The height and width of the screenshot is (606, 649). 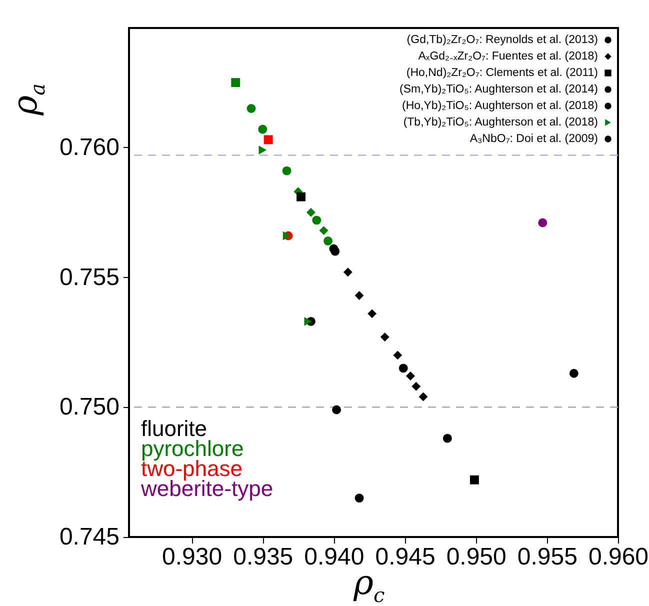 I want to click on x-tick-label: 0.955, so click(x=547, y=557).